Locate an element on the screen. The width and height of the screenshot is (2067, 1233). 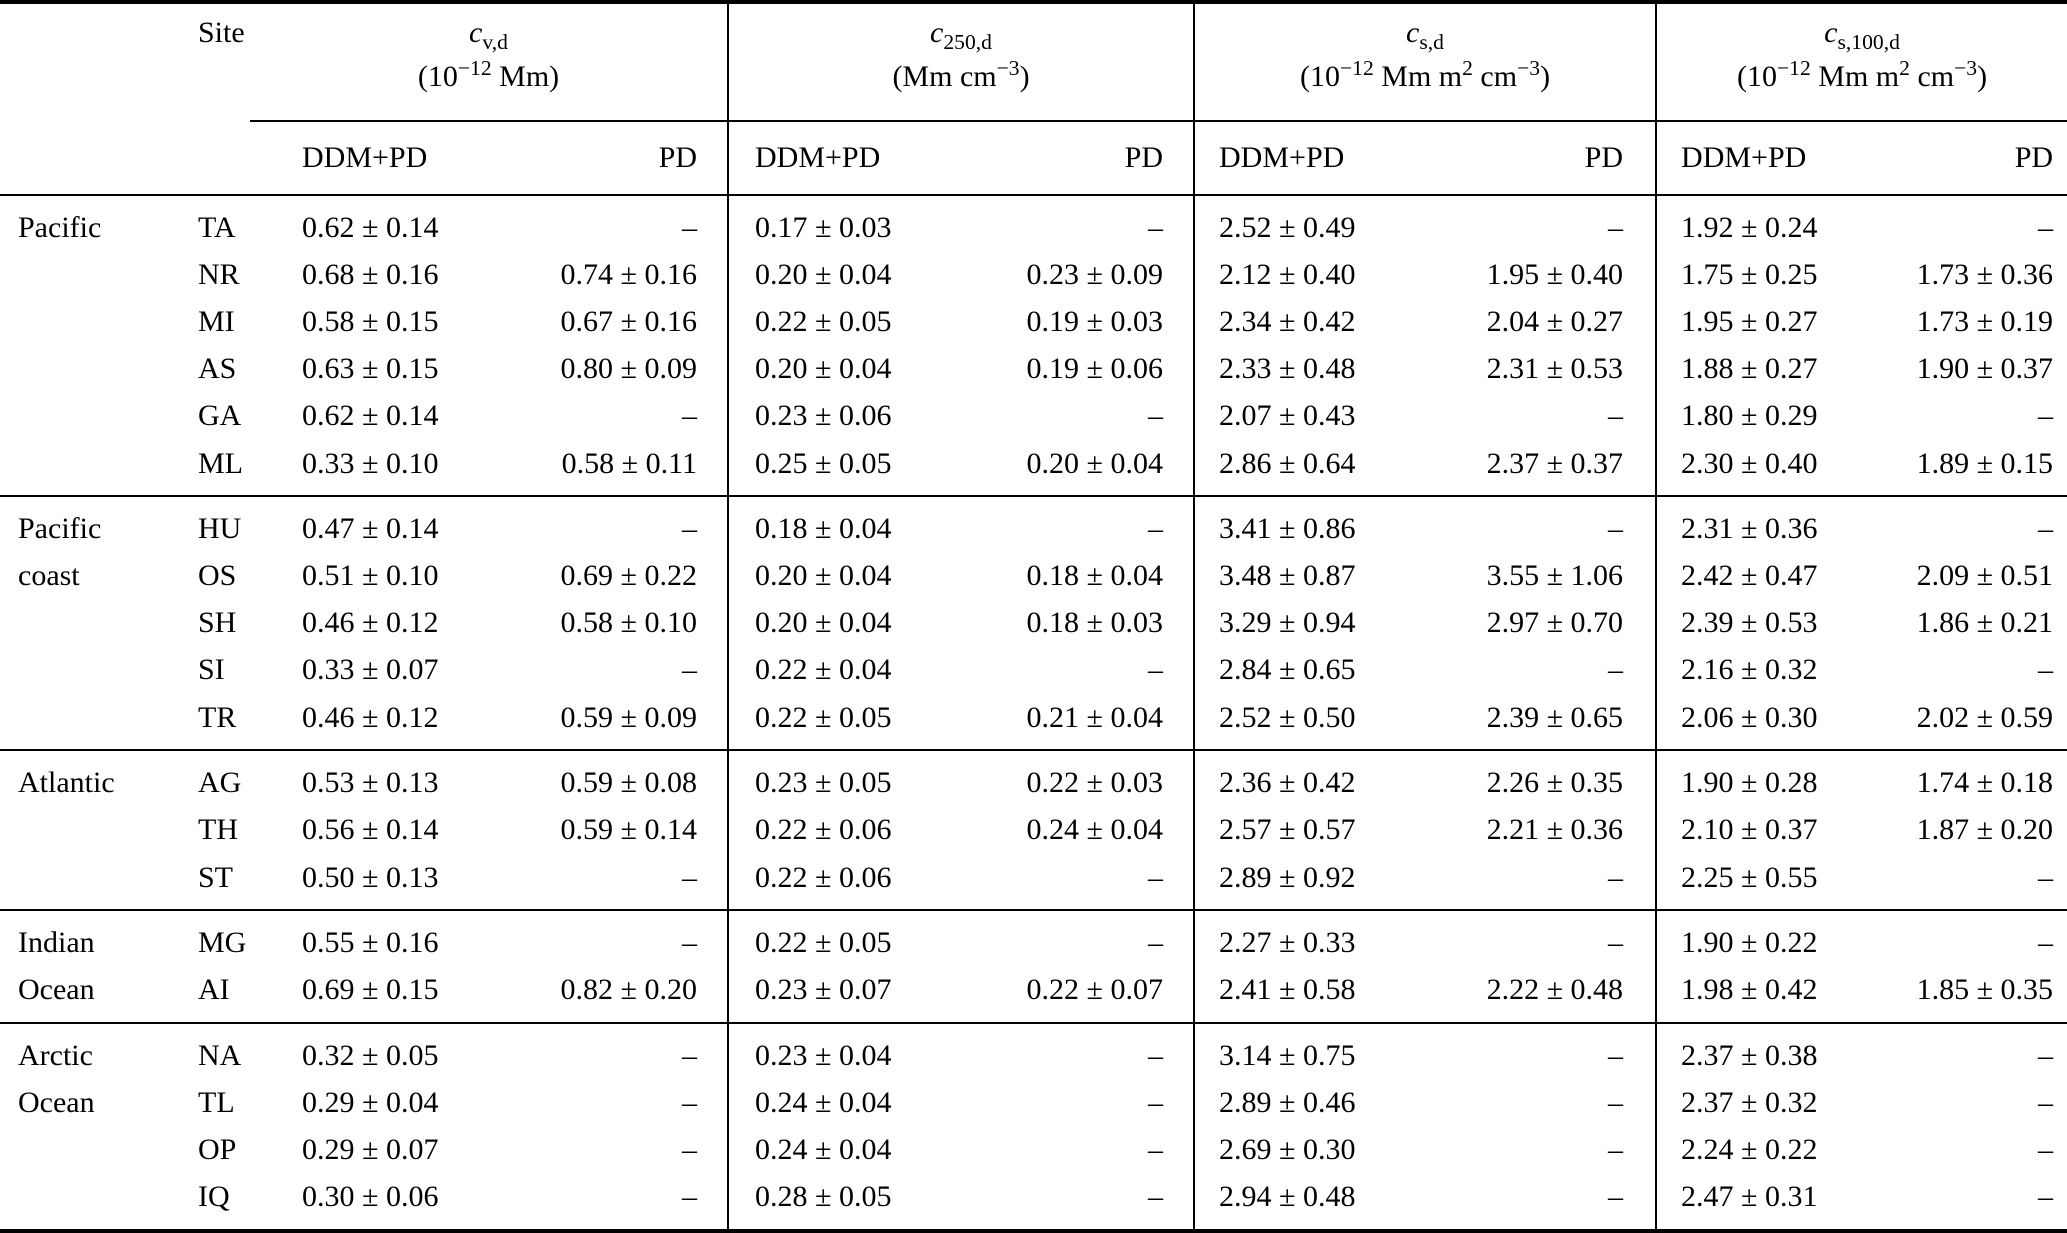
site-code: MI is located at coordinates (216, 322).